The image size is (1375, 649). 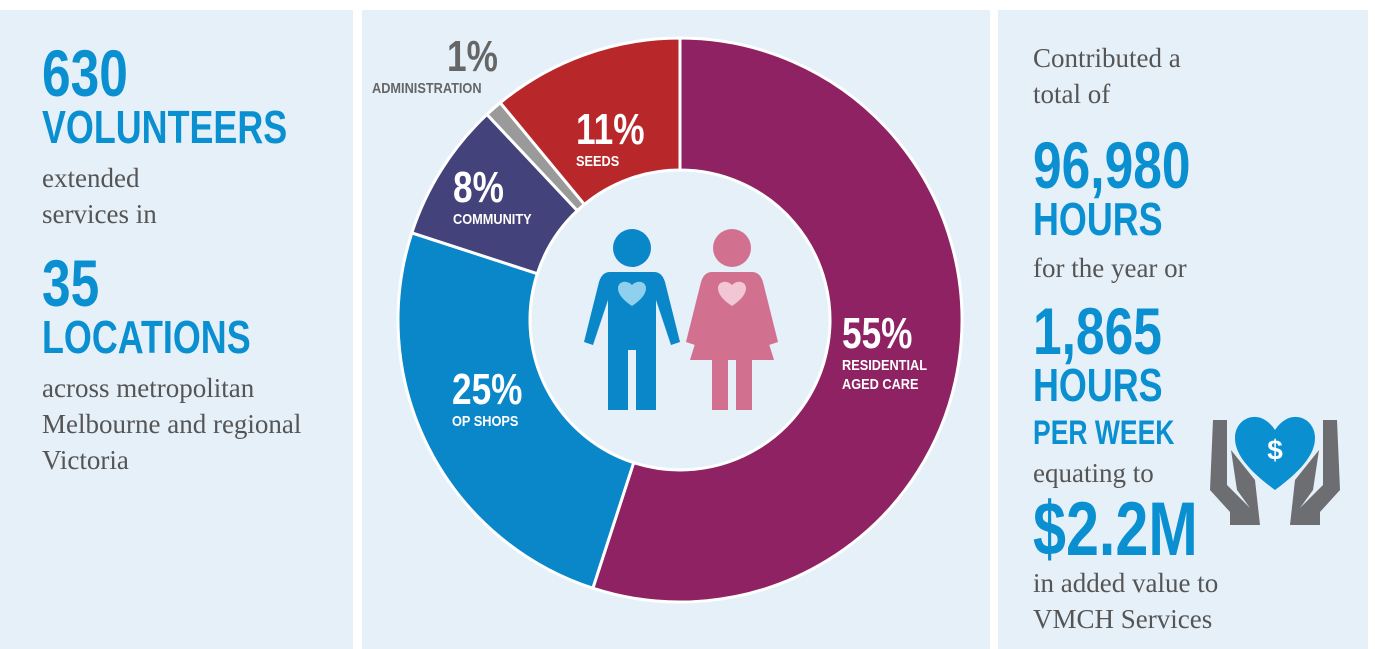 What do you see at coordinates (1275, 449) in the screenshot?
I see `icon-label: $` at bounding box center [1275, 449].